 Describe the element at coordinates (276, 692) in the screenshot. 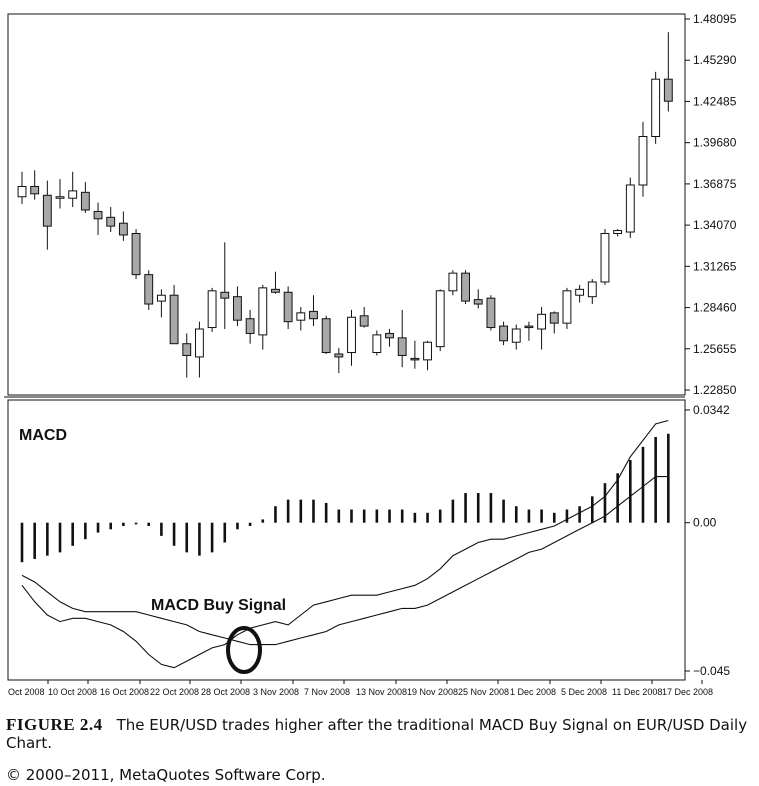

I see `date-tick-label: 3 Nov 2008` at that location.